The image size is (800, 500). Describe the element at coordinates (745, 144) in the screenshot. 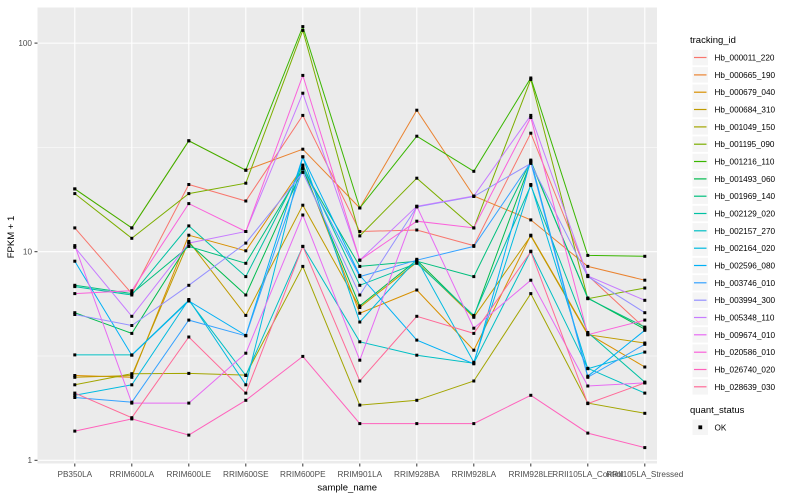

I see `legend-entry-label: Hb_001195_090` at that location.